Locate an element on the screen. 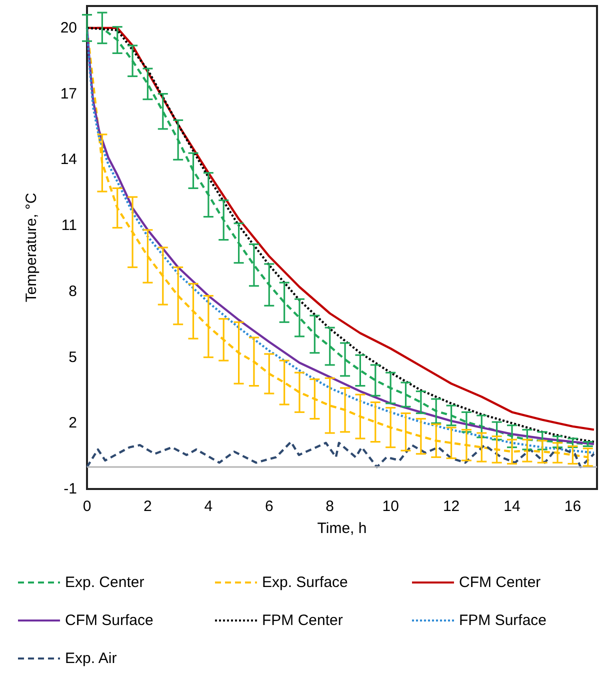 Image resolution: width=601 pixels, height=683 pixels. y-tick-label: -1 is located at coordinates (70, 489).